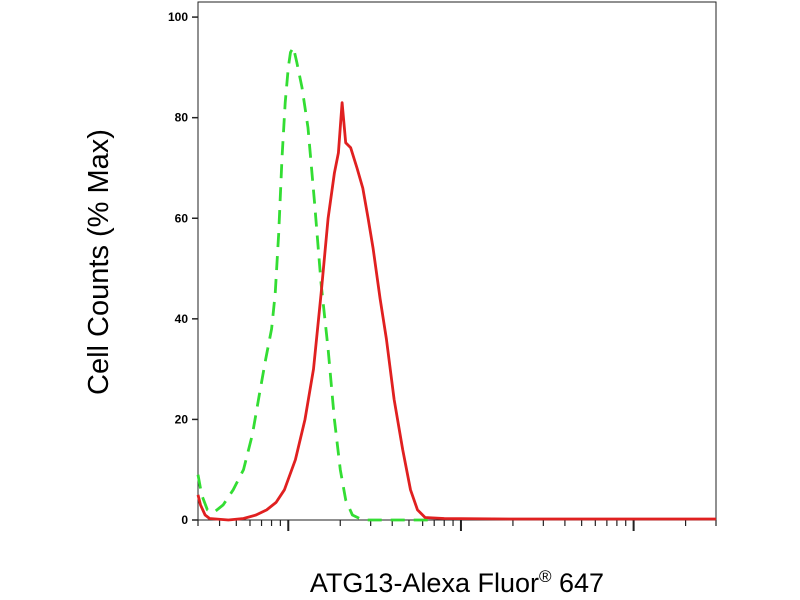 The width and height of the screenshot is (800, 600). I want to click on x-axis, so click(457, 525).